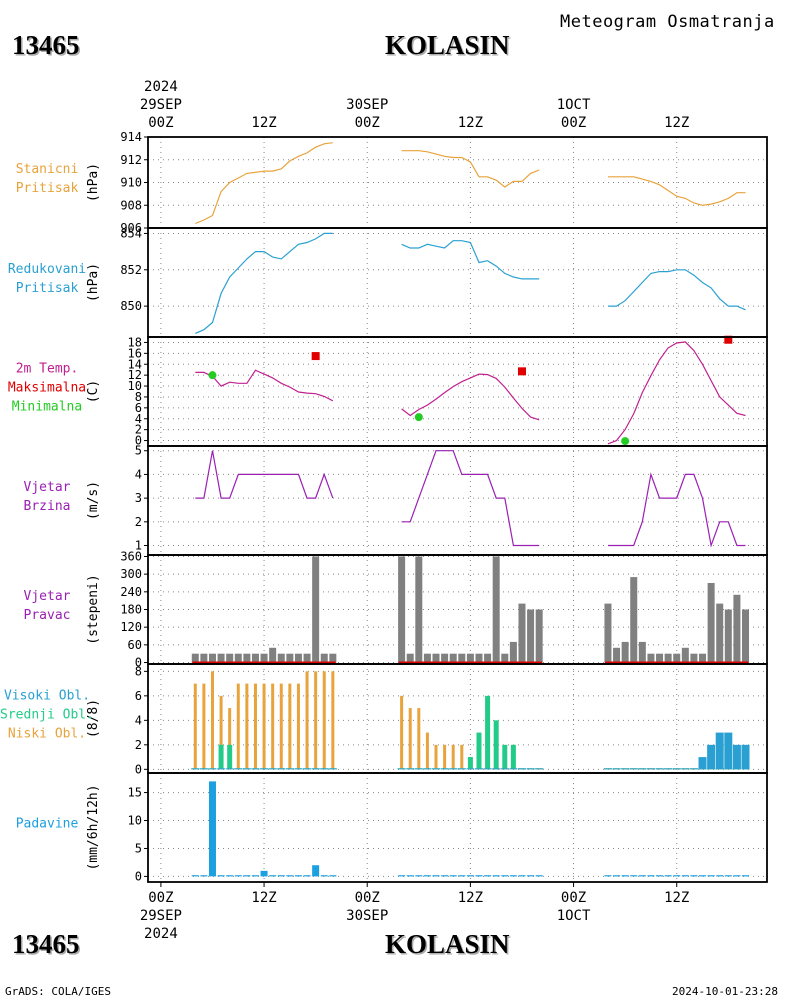 The height and width of the screenshot is (1000, 800). I want to click on top-hour-label: 12Z, so click(676, 123).